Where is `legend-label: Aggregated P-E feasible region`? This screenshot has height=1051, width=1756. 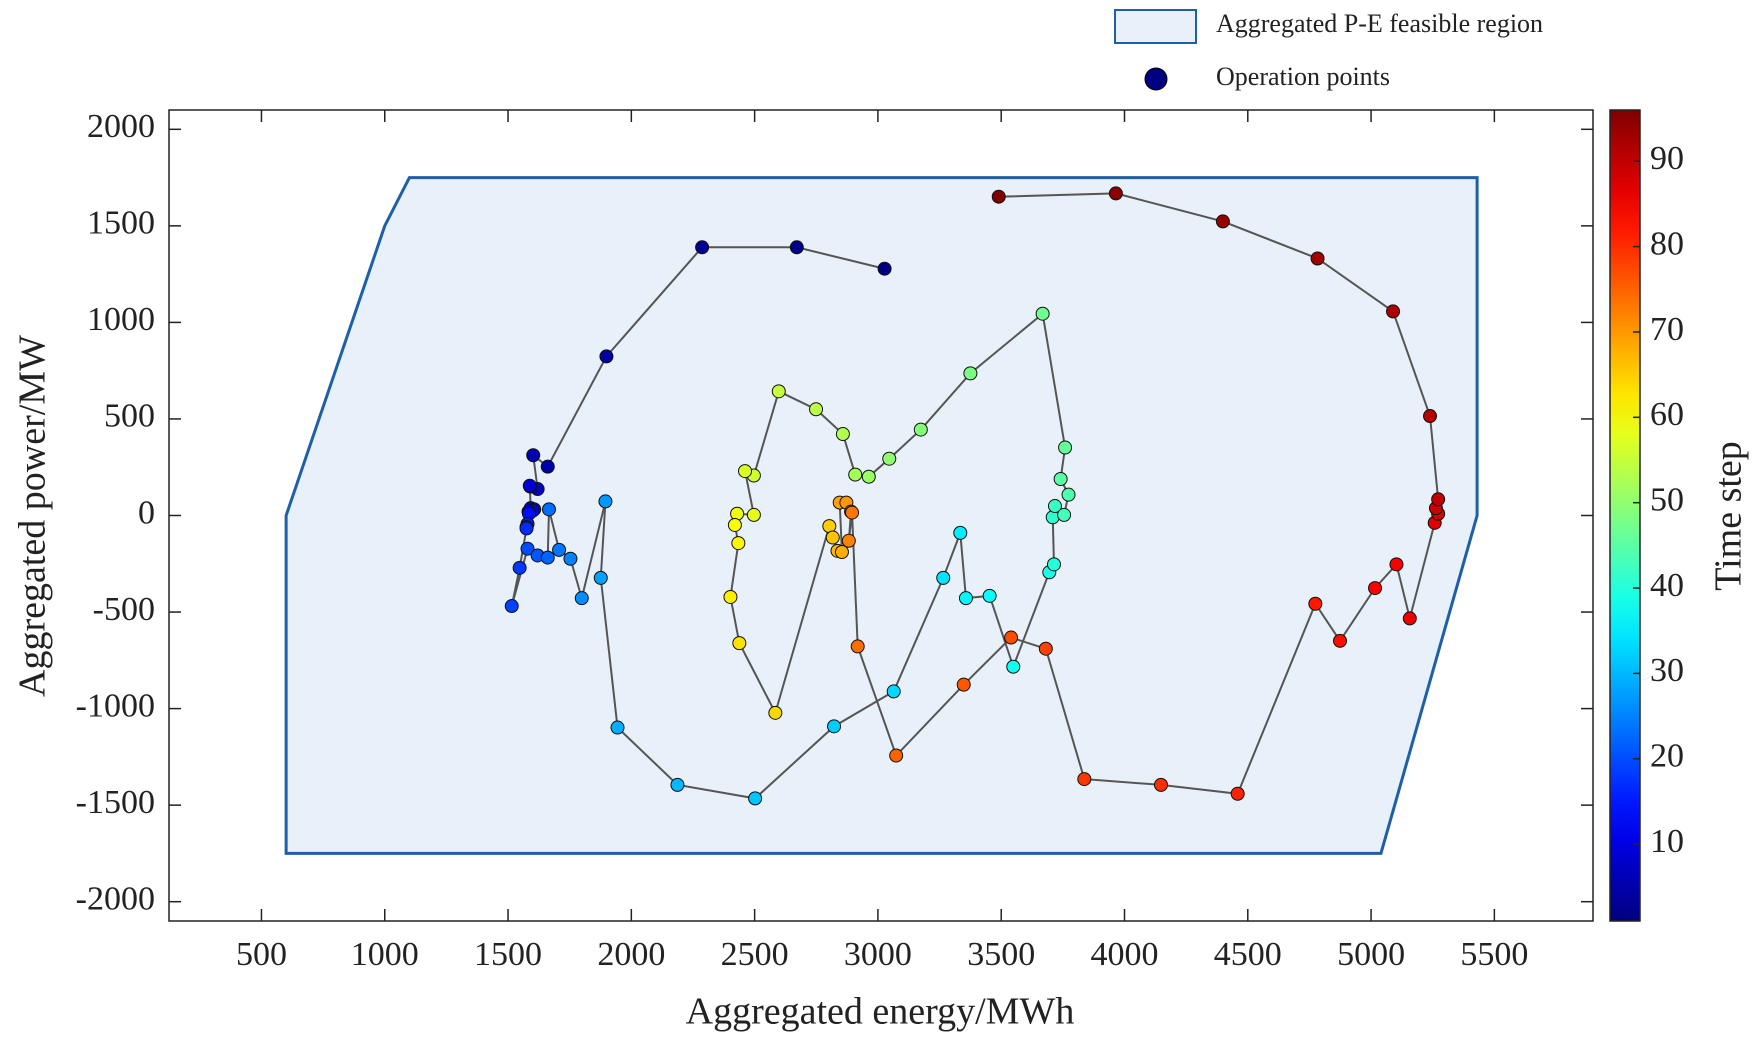
legend-label: Aggregated P-E feasible region is located at coordinates (1379, 23).